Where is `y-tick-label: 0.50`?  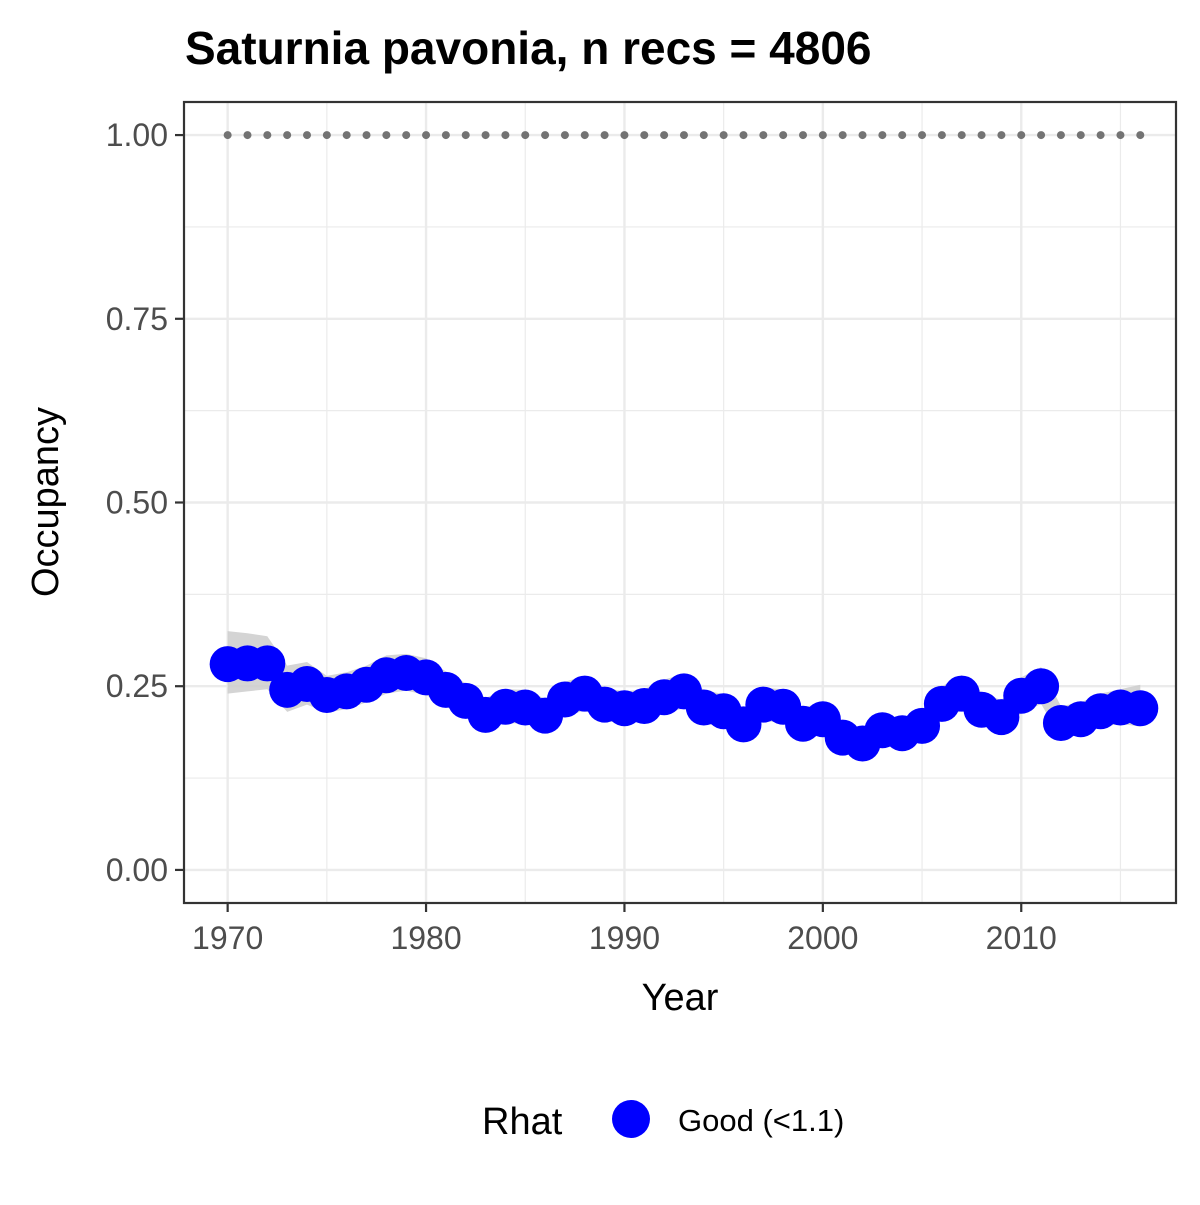
y-tick-label: 0.50 is located at coordinates (137, 503).